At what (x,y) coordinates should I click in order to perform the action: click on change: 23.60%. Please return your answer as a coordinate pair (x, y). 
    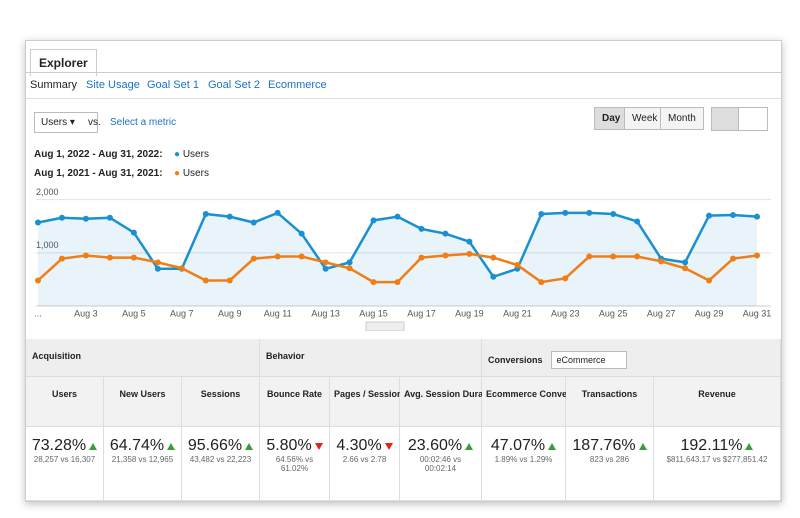
    Looking at the image, I should click on (435, 445).